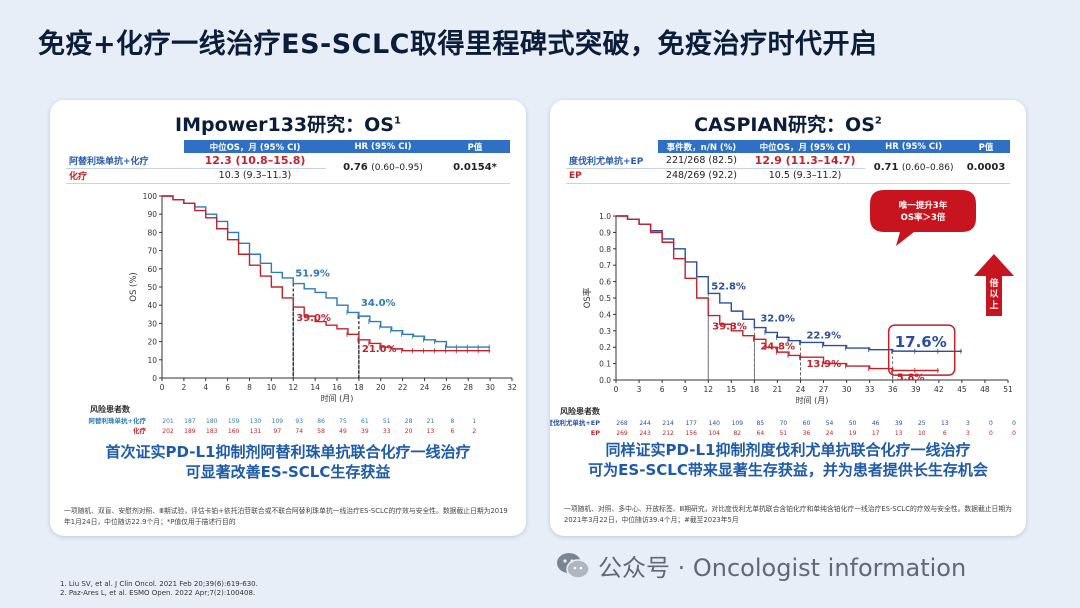 This screenshot has width=1080, height=608. I want to click on x-tick-label: 30, so click(847, 389).